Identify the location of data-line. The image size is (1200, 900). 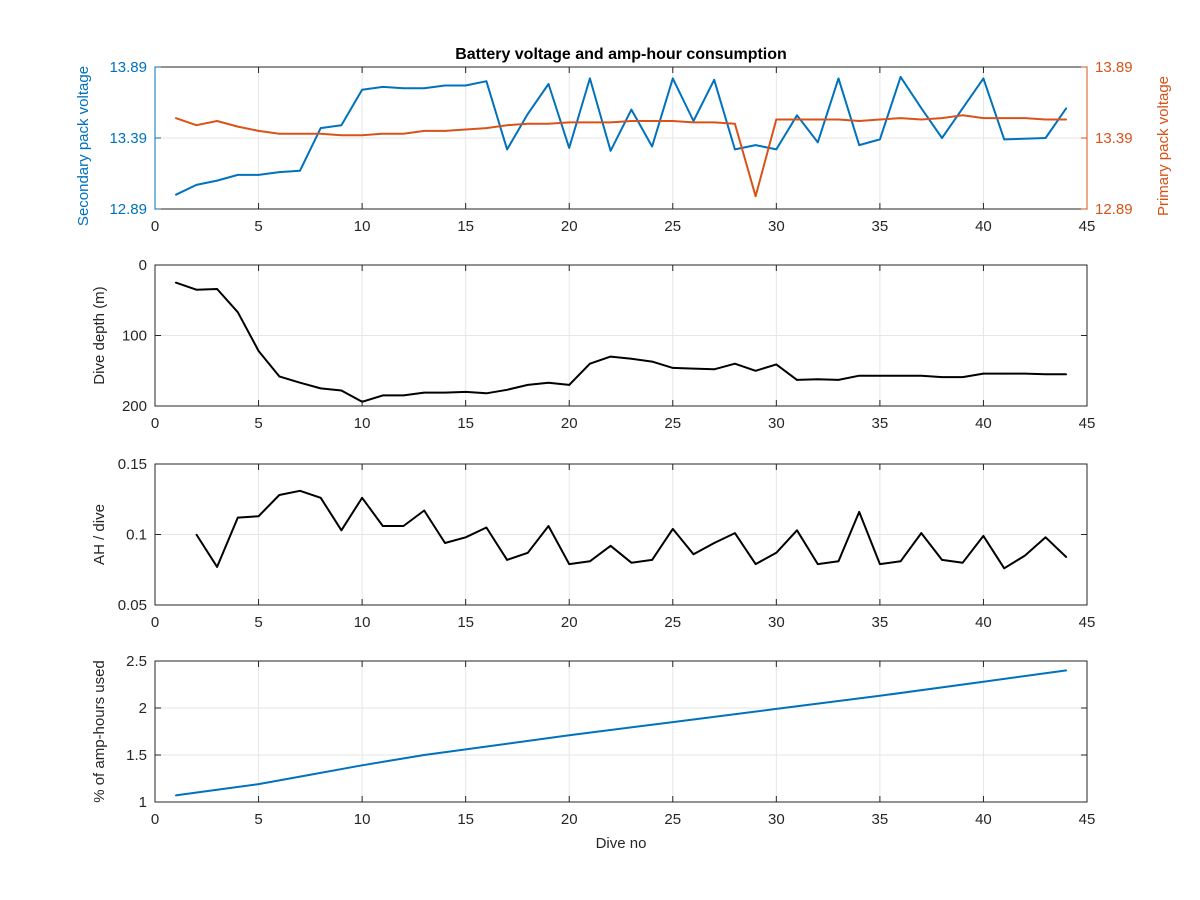
(621, 342).